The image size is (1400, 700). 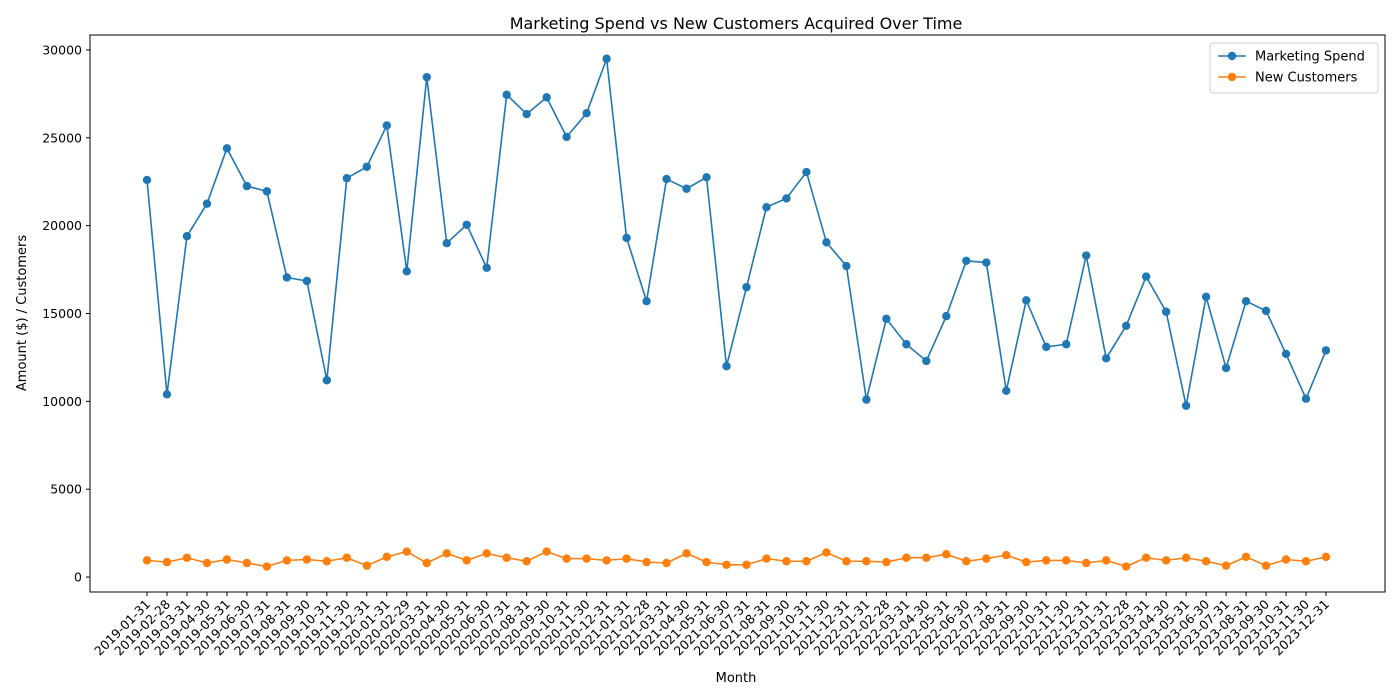 I want to click on legend-label: Marketing Spend, so click(x=1310, y=57).